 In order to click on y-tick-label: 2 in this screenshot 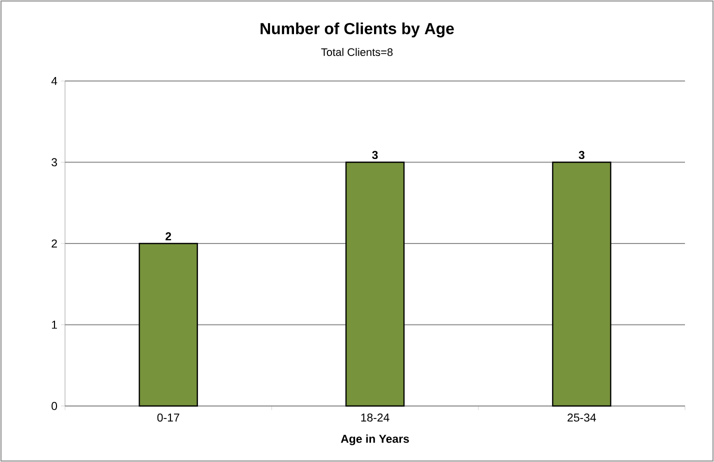, I will do `click(54, 243)`.